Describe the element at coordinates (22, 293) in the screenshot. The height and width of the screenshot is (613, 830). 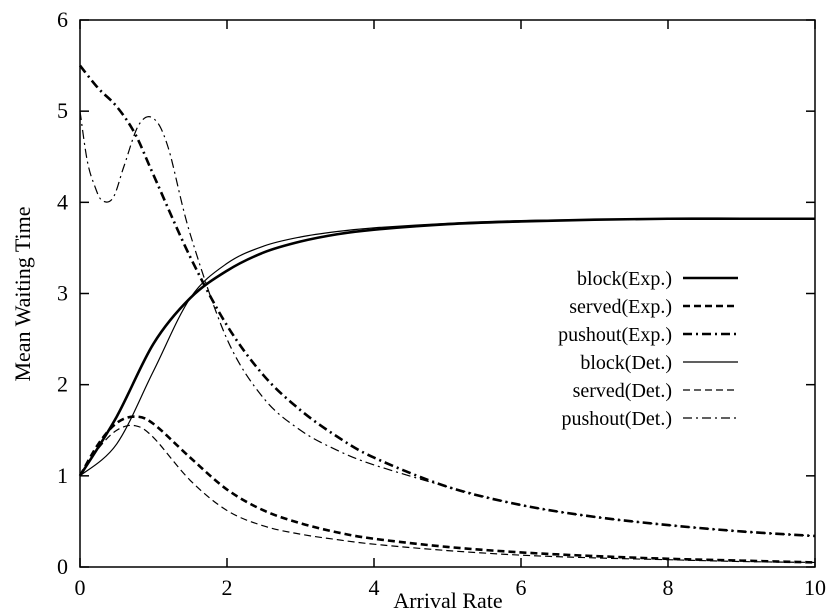
I see `y-axis-label: Mean Waiting Time` at that location.